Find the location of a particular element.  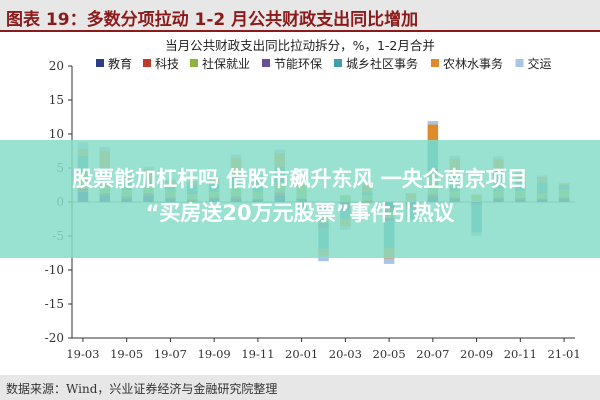

legend-label: 科技 is located at coordinates (167, 64).